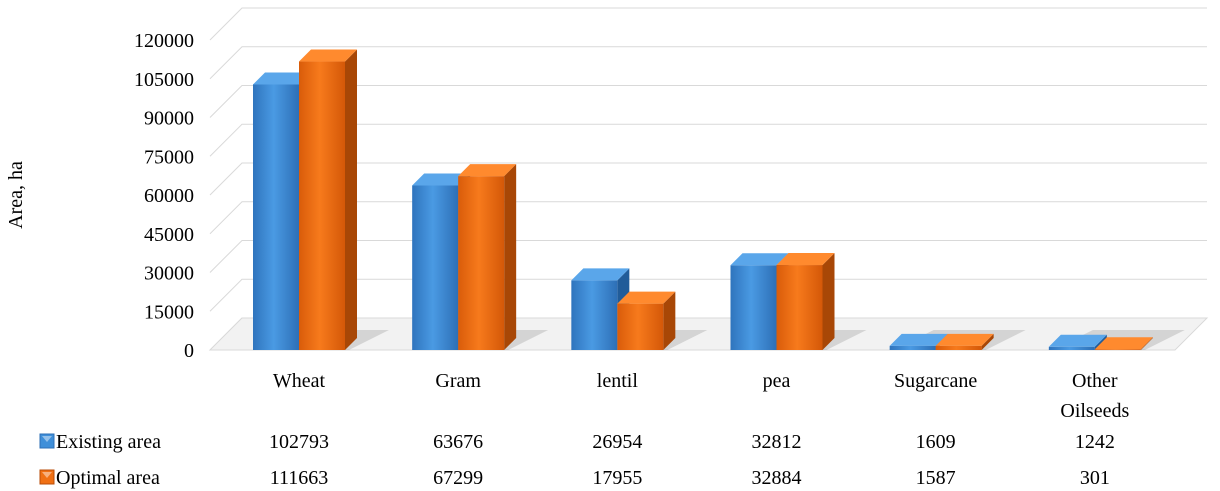 The height and width of the screenshot is (491, 1220). What do you see at coordinates (169, 235) in the screenshot?
I see `y-tick-label: 45000` at bounding box center [169, 235].